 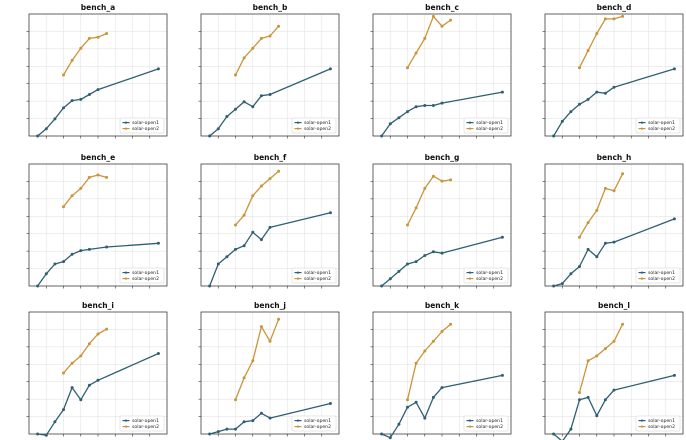 I want to click on chart-title: bench_f, so click(x=270, y=157).